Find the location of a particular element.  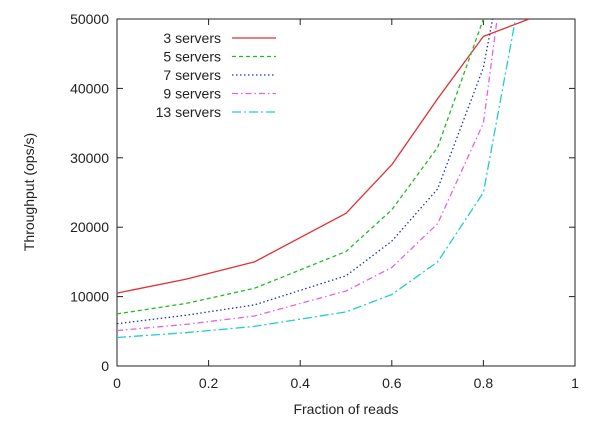

legend-label: 7 servers is located at coordinates (192, 75).